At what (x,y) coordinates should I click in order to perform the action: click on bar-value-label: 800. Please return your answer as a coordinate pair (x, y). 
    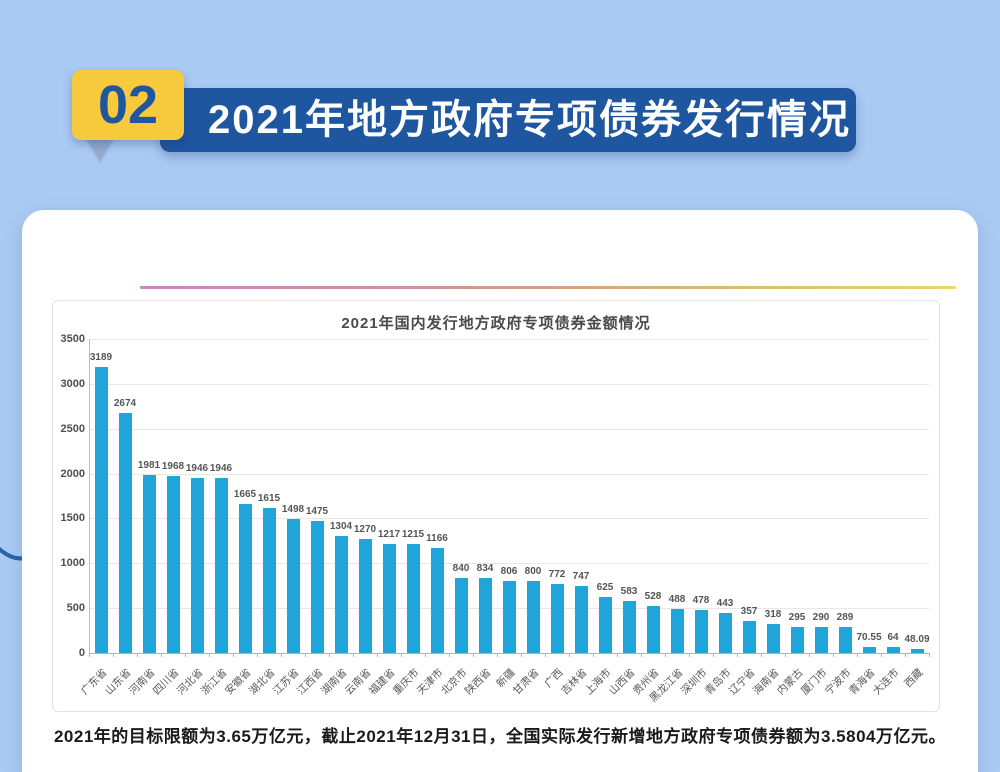
    Looking at the image, I should click on (533, 572).